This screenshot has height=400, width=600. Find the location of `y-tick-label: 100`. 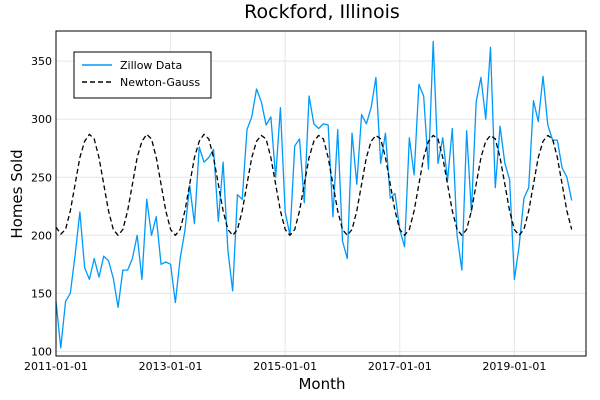

y-tick-label: 100 is located at coordinates (41, 351).